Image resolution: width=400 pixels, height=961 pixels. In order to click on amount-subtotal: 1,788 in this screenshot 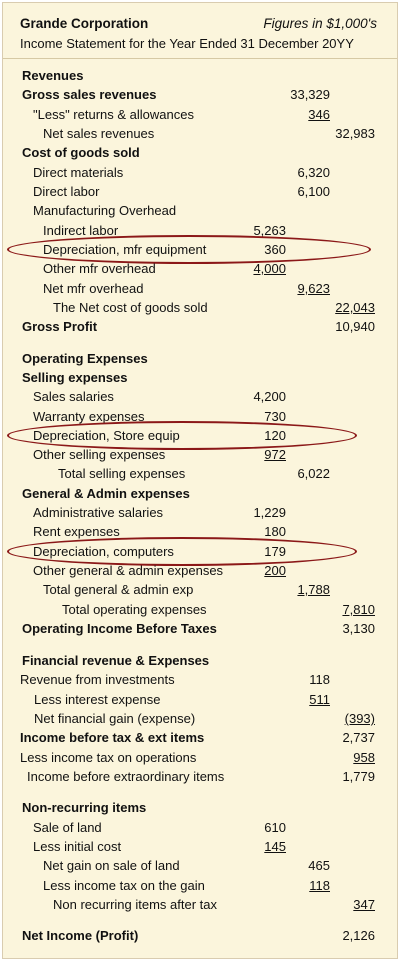, I will do `click(313, 589)`.